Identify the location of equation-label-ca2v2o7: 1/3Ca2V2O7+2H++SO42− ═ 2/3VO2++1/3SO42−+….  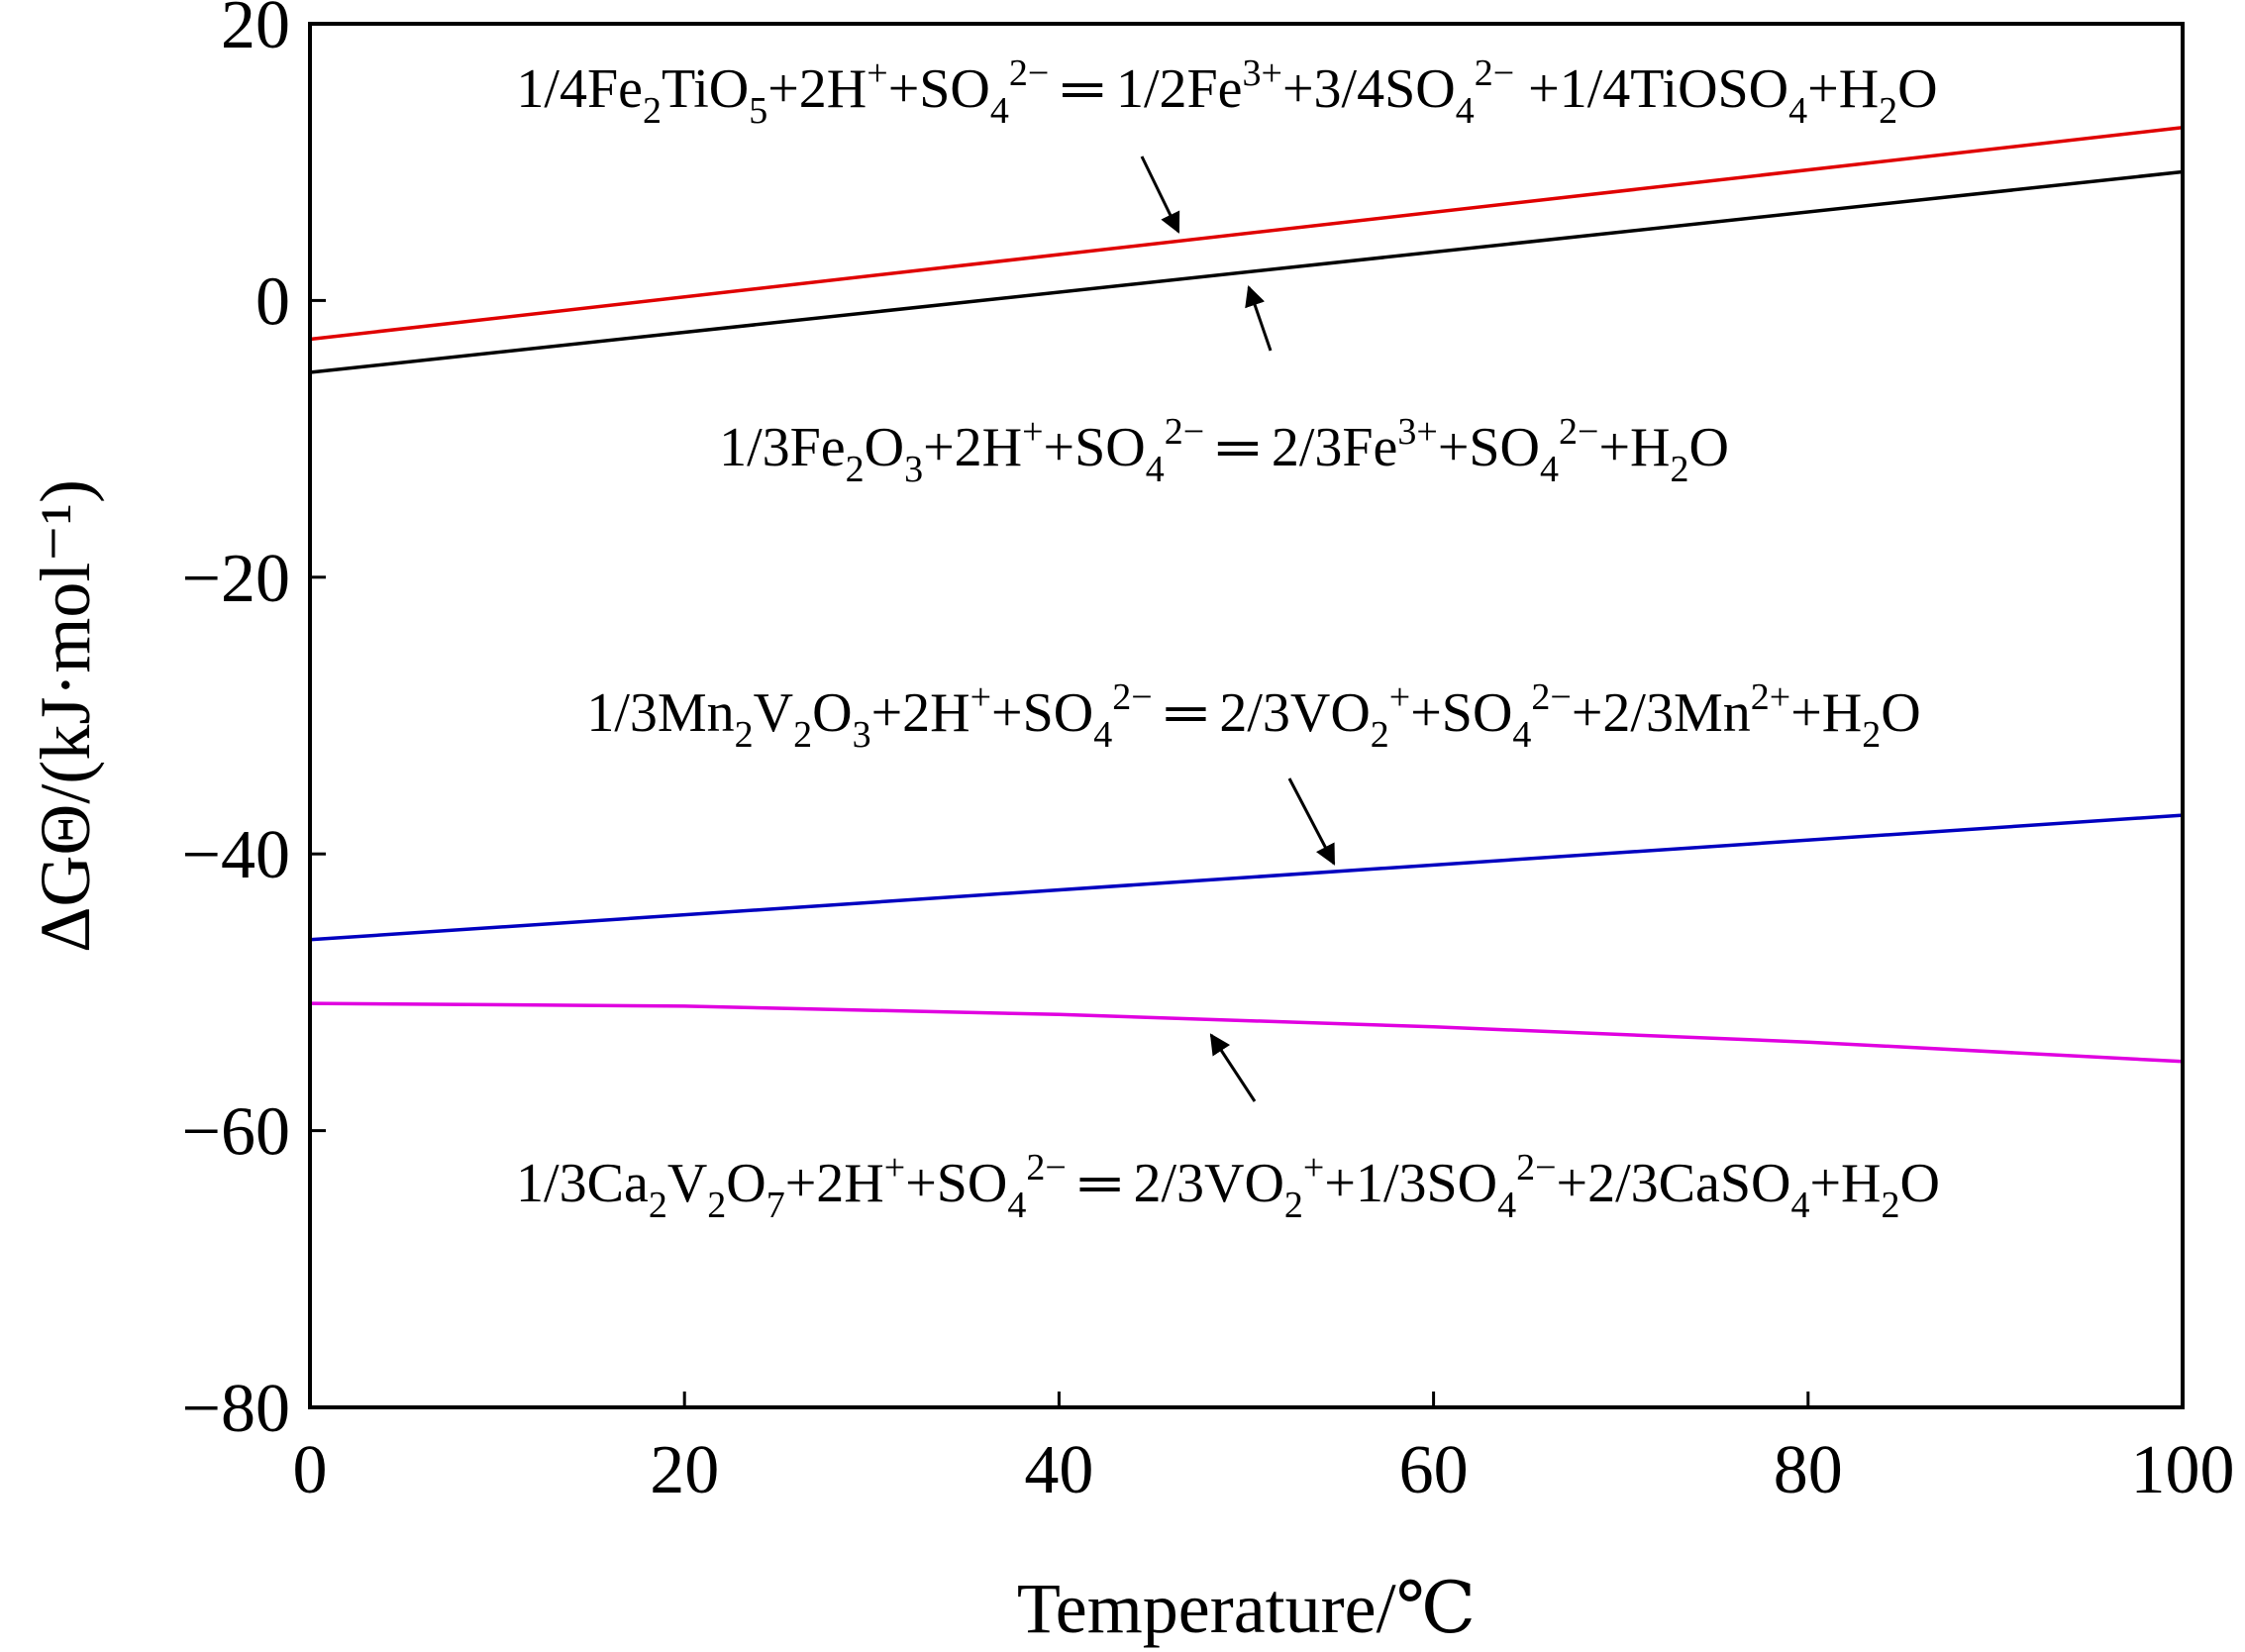
(1228, 1186).